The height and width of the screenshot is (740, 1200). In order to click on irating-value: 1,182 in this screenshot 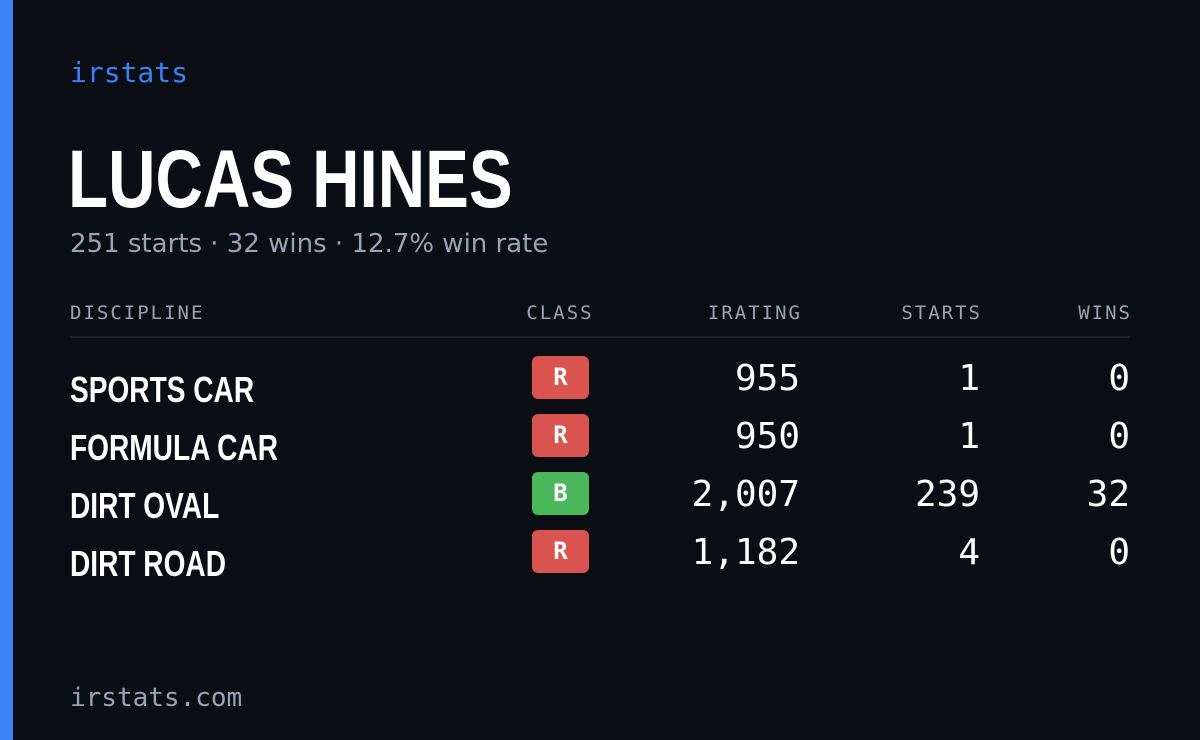, I will do `click(745, 552)`.